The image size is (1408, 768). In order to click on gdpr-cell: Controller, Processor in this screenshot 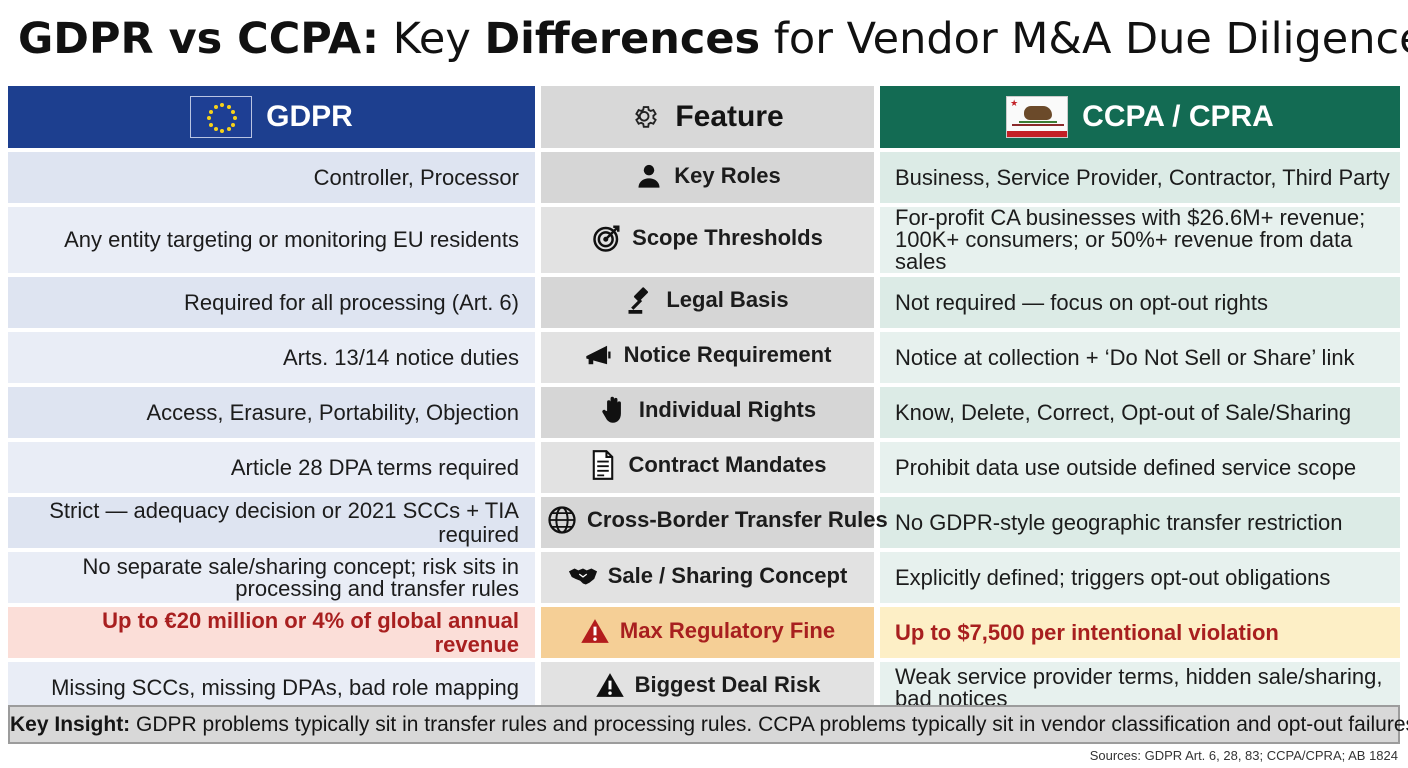, I will do `click(271, 177)`.